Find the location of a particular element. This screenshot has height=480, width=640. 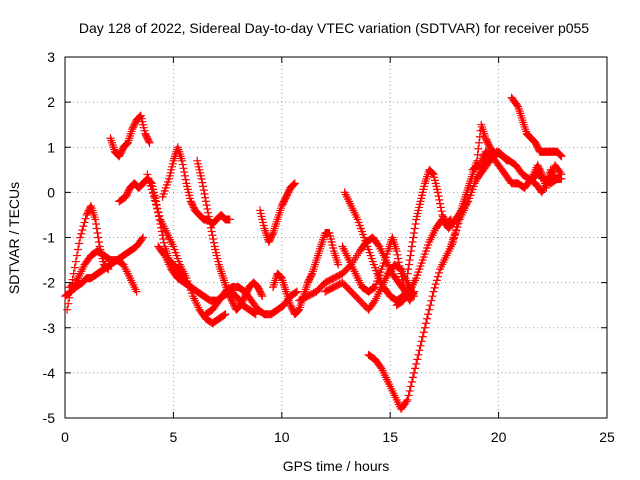

x-axis-label: GPS time / hours is located at coordinates (336, 466).